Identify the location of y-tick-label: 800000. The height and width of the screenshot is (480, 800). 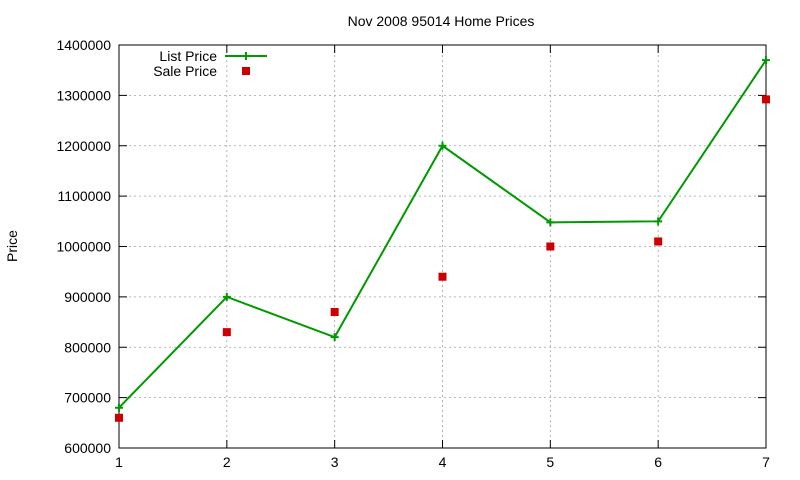
(87, 347).